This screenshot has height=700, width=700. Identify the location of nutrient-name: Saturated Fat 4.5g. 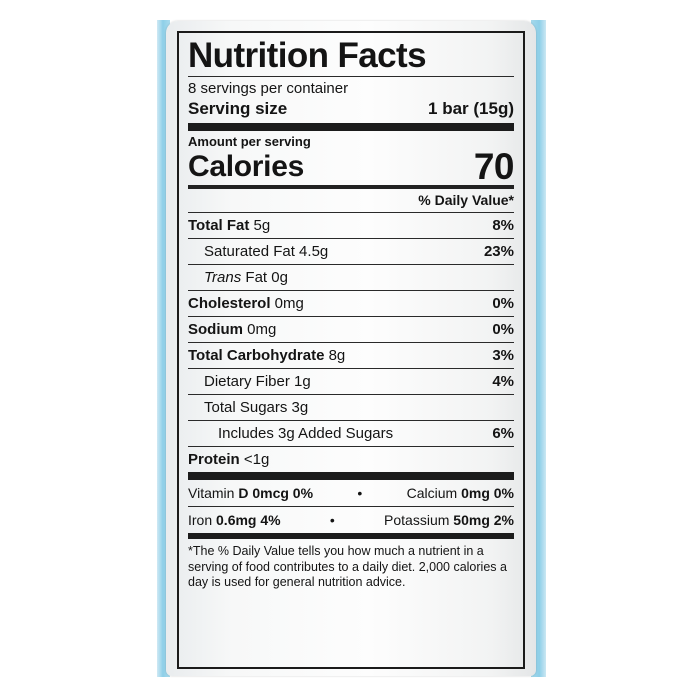
(266, 251).